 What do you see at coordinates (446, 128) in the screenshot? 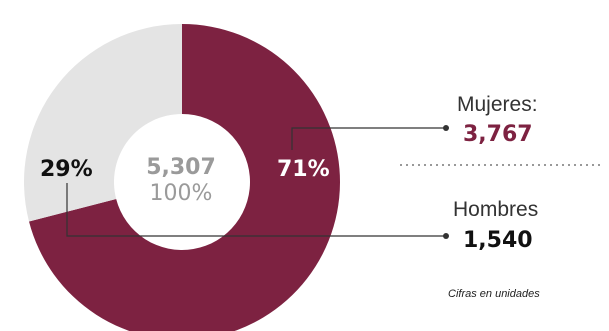
I see `mujeres-connector-dot` at bounding box center [446, 128].